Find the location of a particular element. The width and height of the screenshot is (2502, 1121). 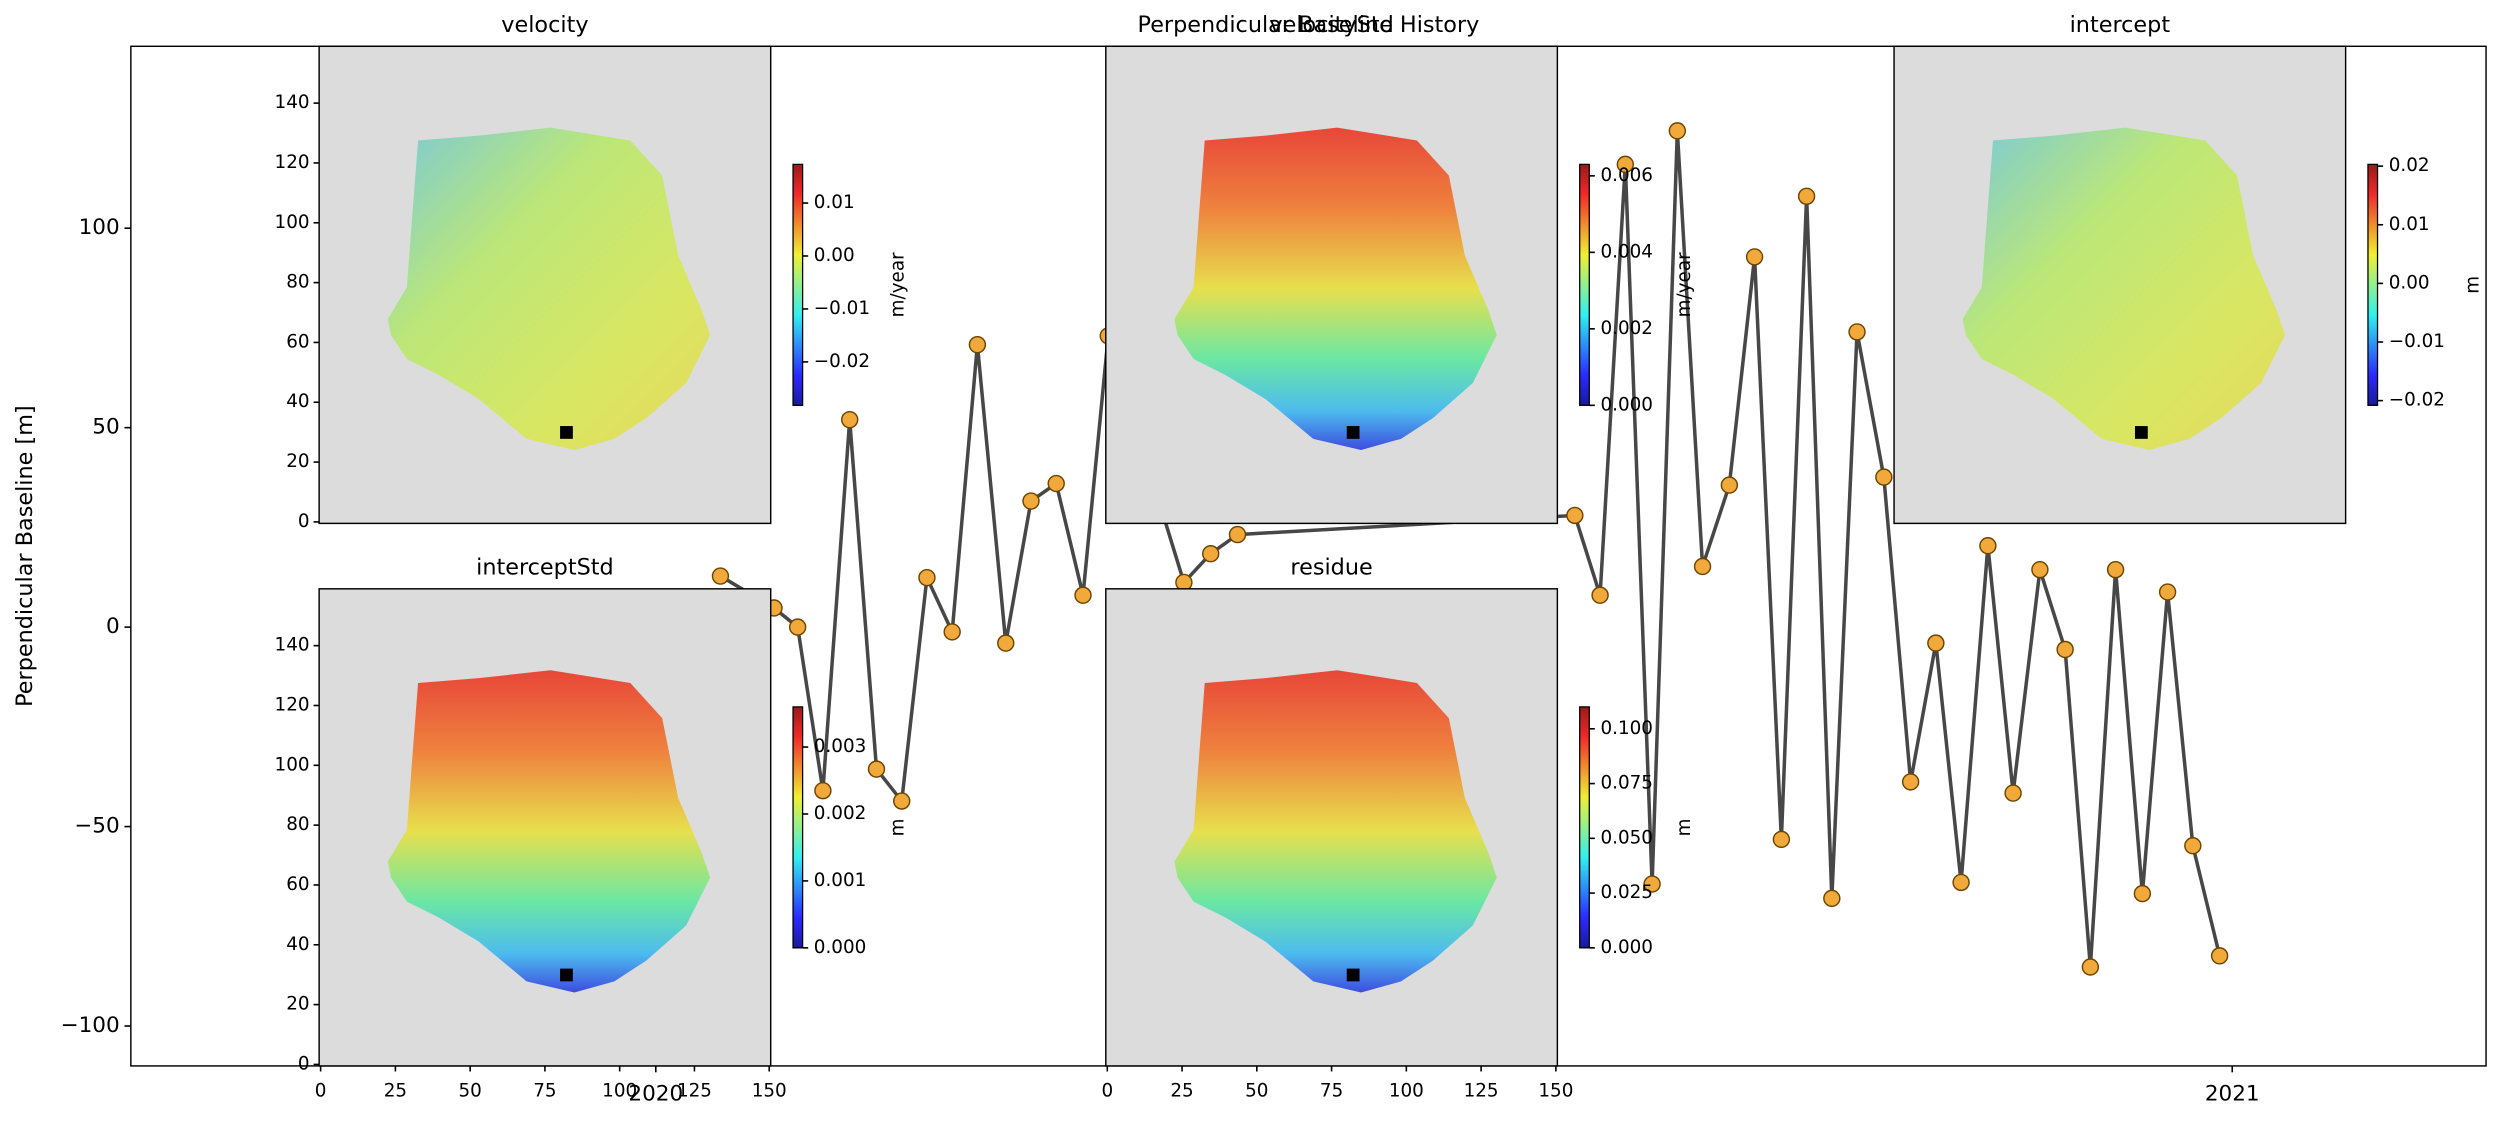

chart-title: Perpendicular Baseline History is located at coordinates (1309, 25).